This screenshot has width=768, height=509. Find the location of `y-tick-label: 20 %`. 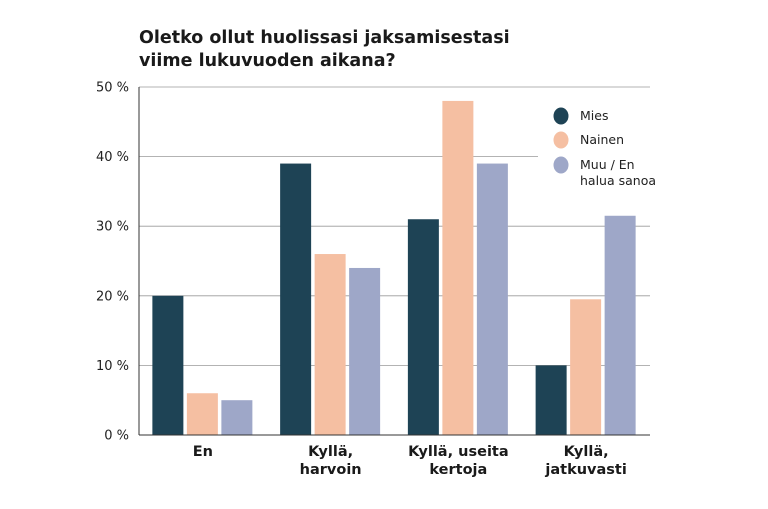

y-tick-label: 20 % is located at coordinates (112, 296).